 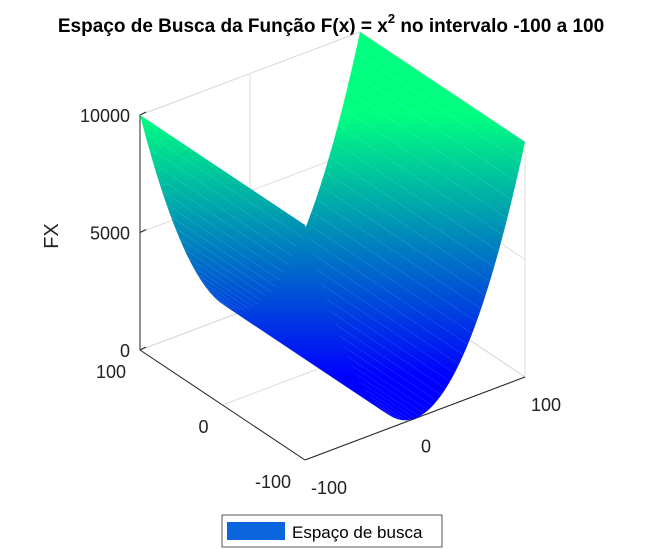 What do you see at coordinates (111, 372) in the screenshot?
I see `left-axis-tick-label: 100` at bounding box center [111, 372].